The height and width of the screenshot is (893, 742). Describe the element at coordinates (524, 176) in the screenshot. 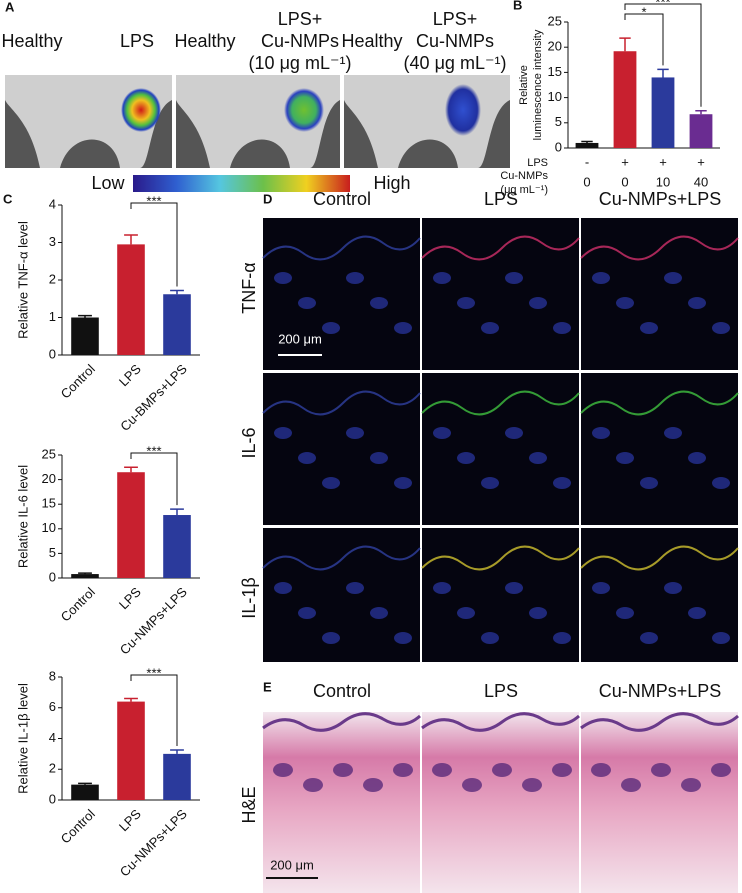

I see `row-label: Cu-NMPs` at that location.